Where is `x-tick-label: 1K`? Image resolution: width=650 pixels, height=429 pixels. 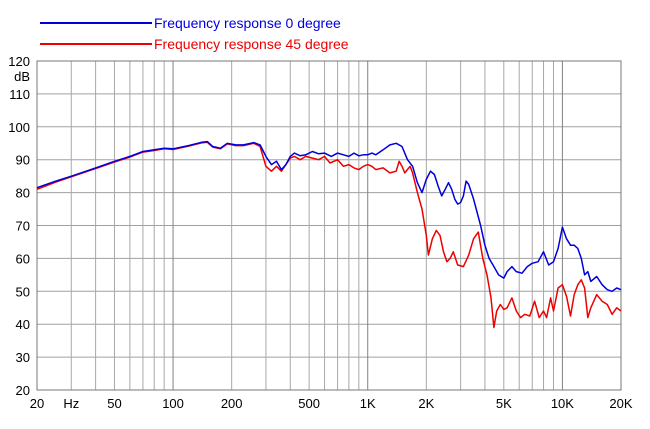 x-tick-label: 1K is located at coordinates (368, 403).